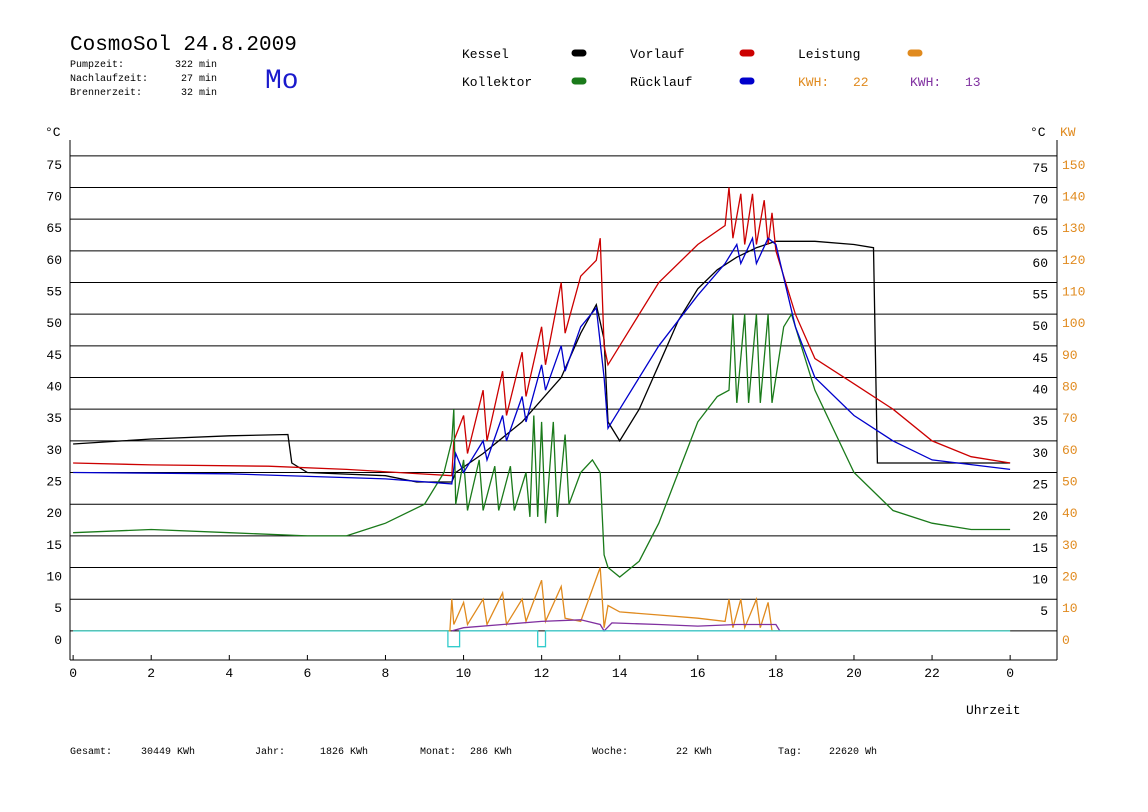  What do you see at coordinates (54, 482) in the screenshot?
I see `y-tick-label: 25` at bounding box center [54, 482].